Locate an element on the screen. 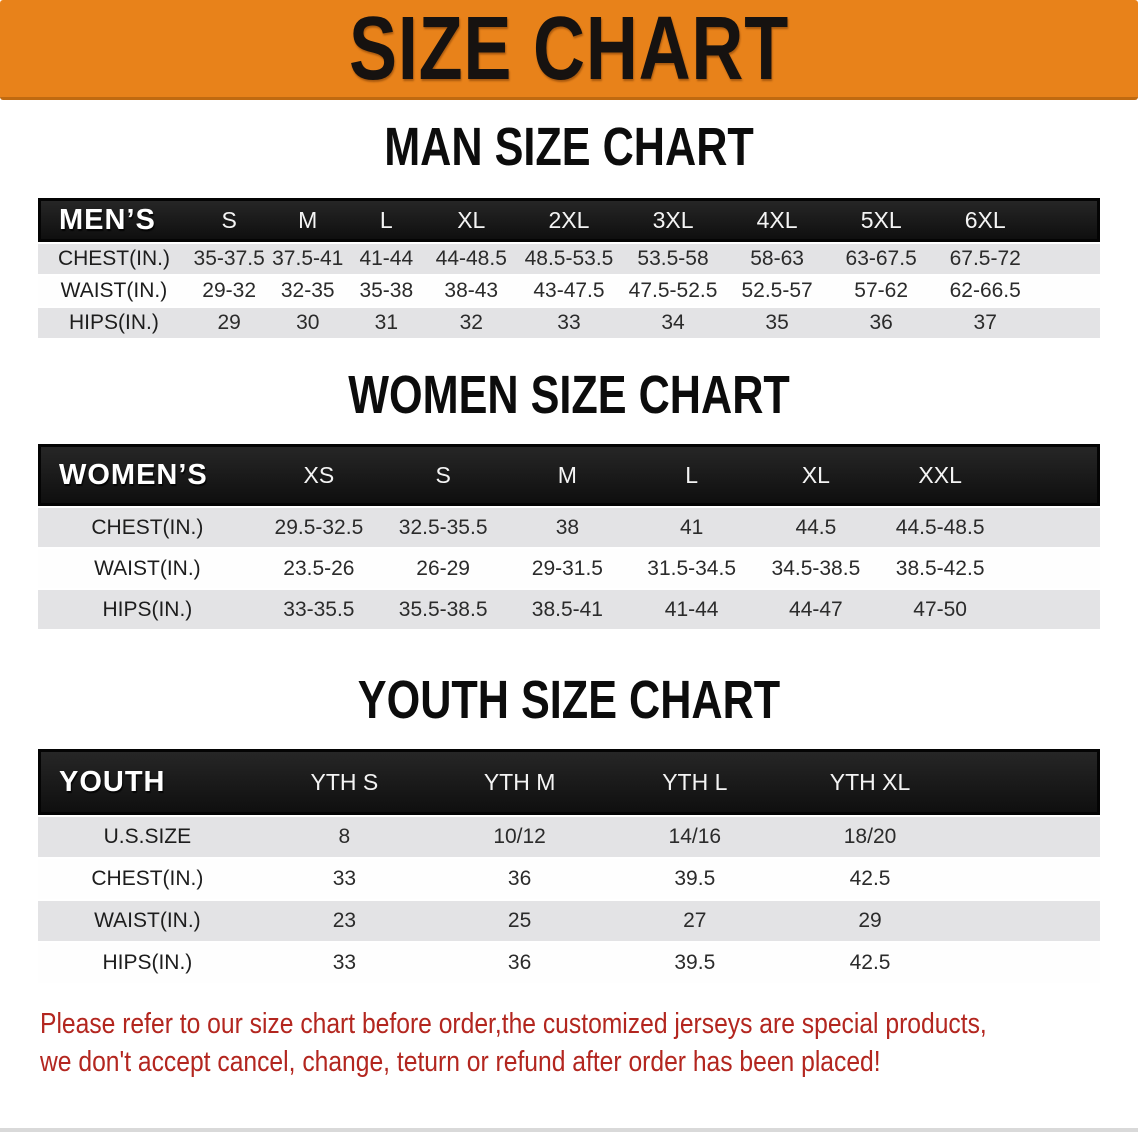 This screenshot has height=1132, width=1138. table-cell: 32.5-35.5 is located at coordinates (443, 526).